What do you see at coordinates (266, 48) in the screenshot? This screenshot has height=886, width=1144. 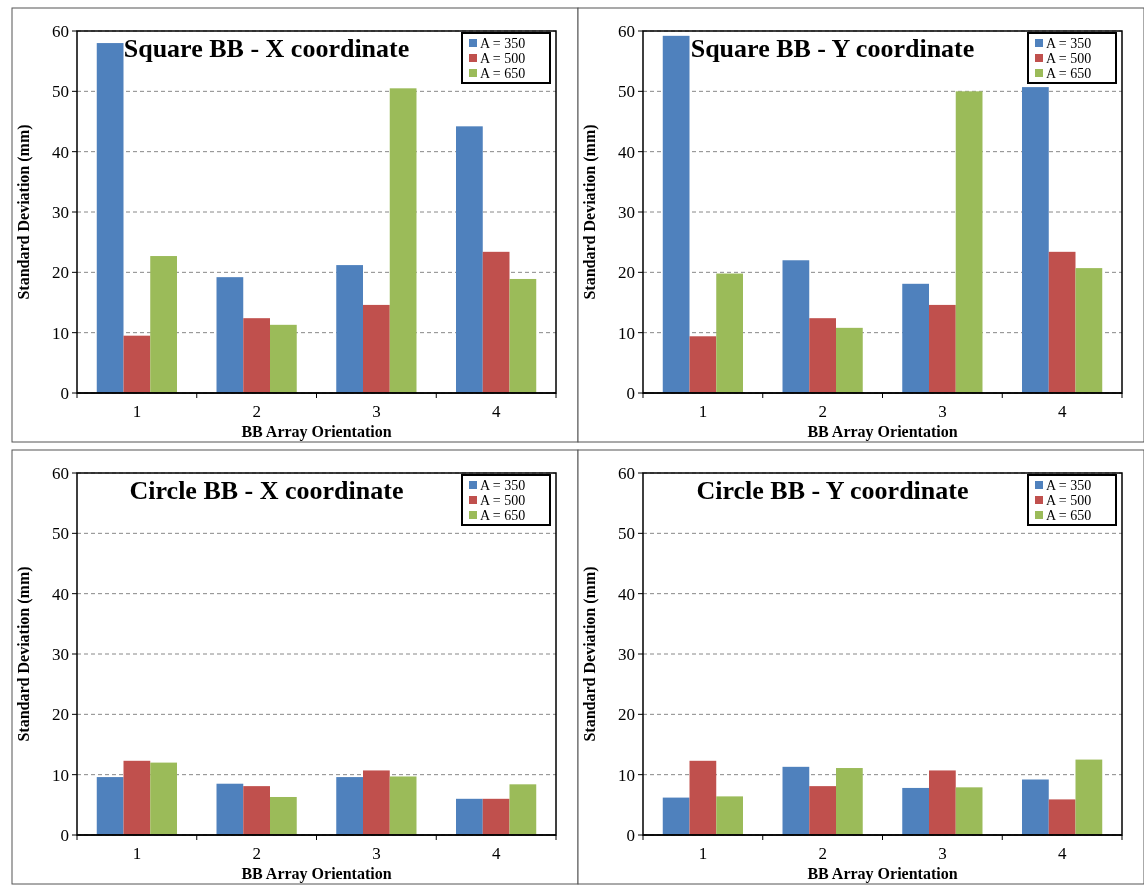 I see `chart-title: Square BB - X coordinate` at bounding box center [266, 48].